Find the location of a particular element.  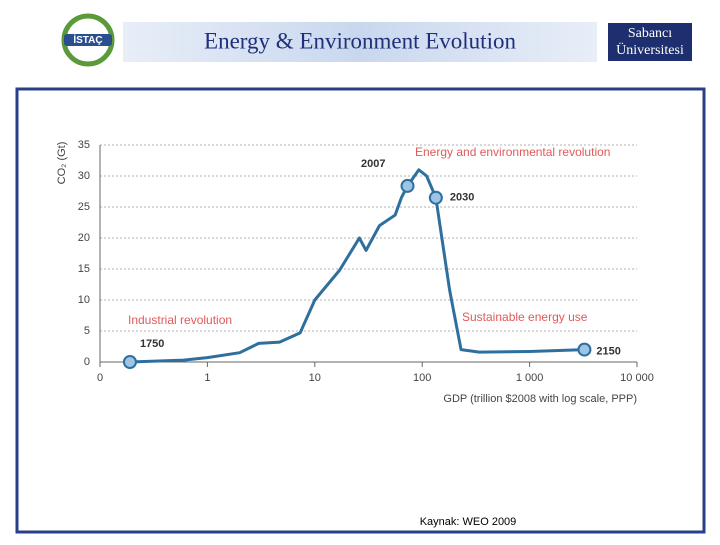

annotation: Industrial revolution is located at coordinates (180, 320).